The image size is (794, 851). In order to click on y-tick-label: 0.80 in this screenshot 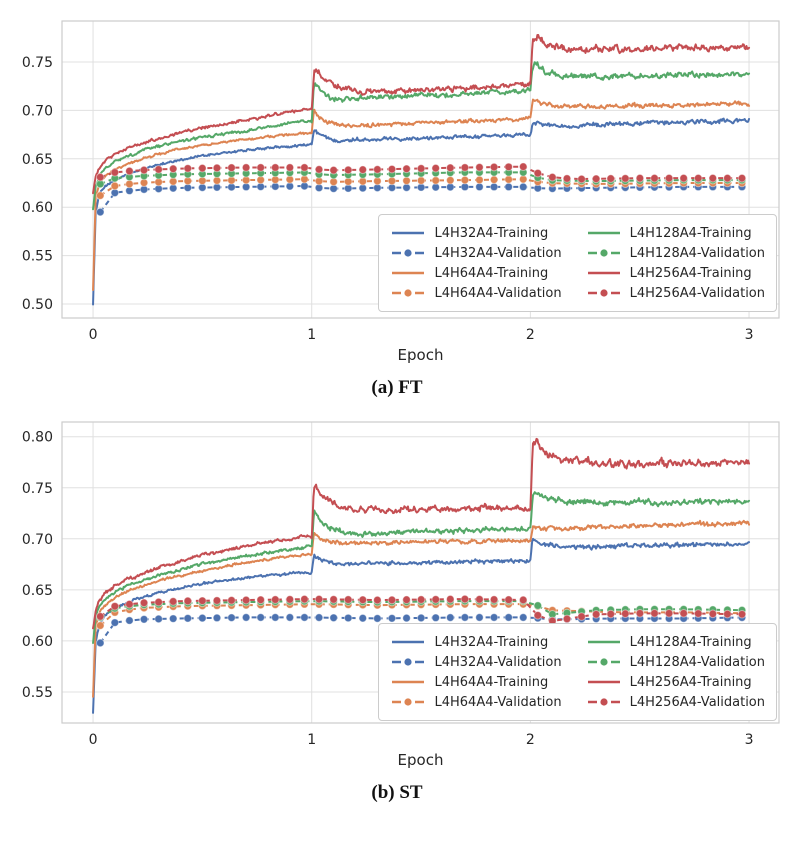, I will do `click(37, 438)`.